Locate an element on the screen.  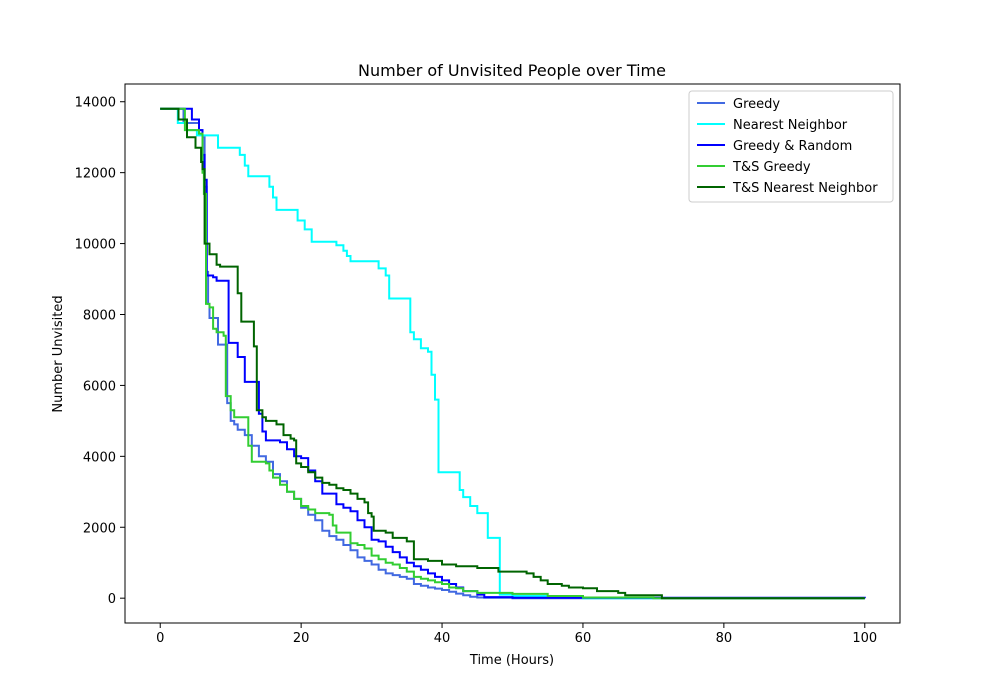
legend-label: Greedy is located at coordinates (756, 104).